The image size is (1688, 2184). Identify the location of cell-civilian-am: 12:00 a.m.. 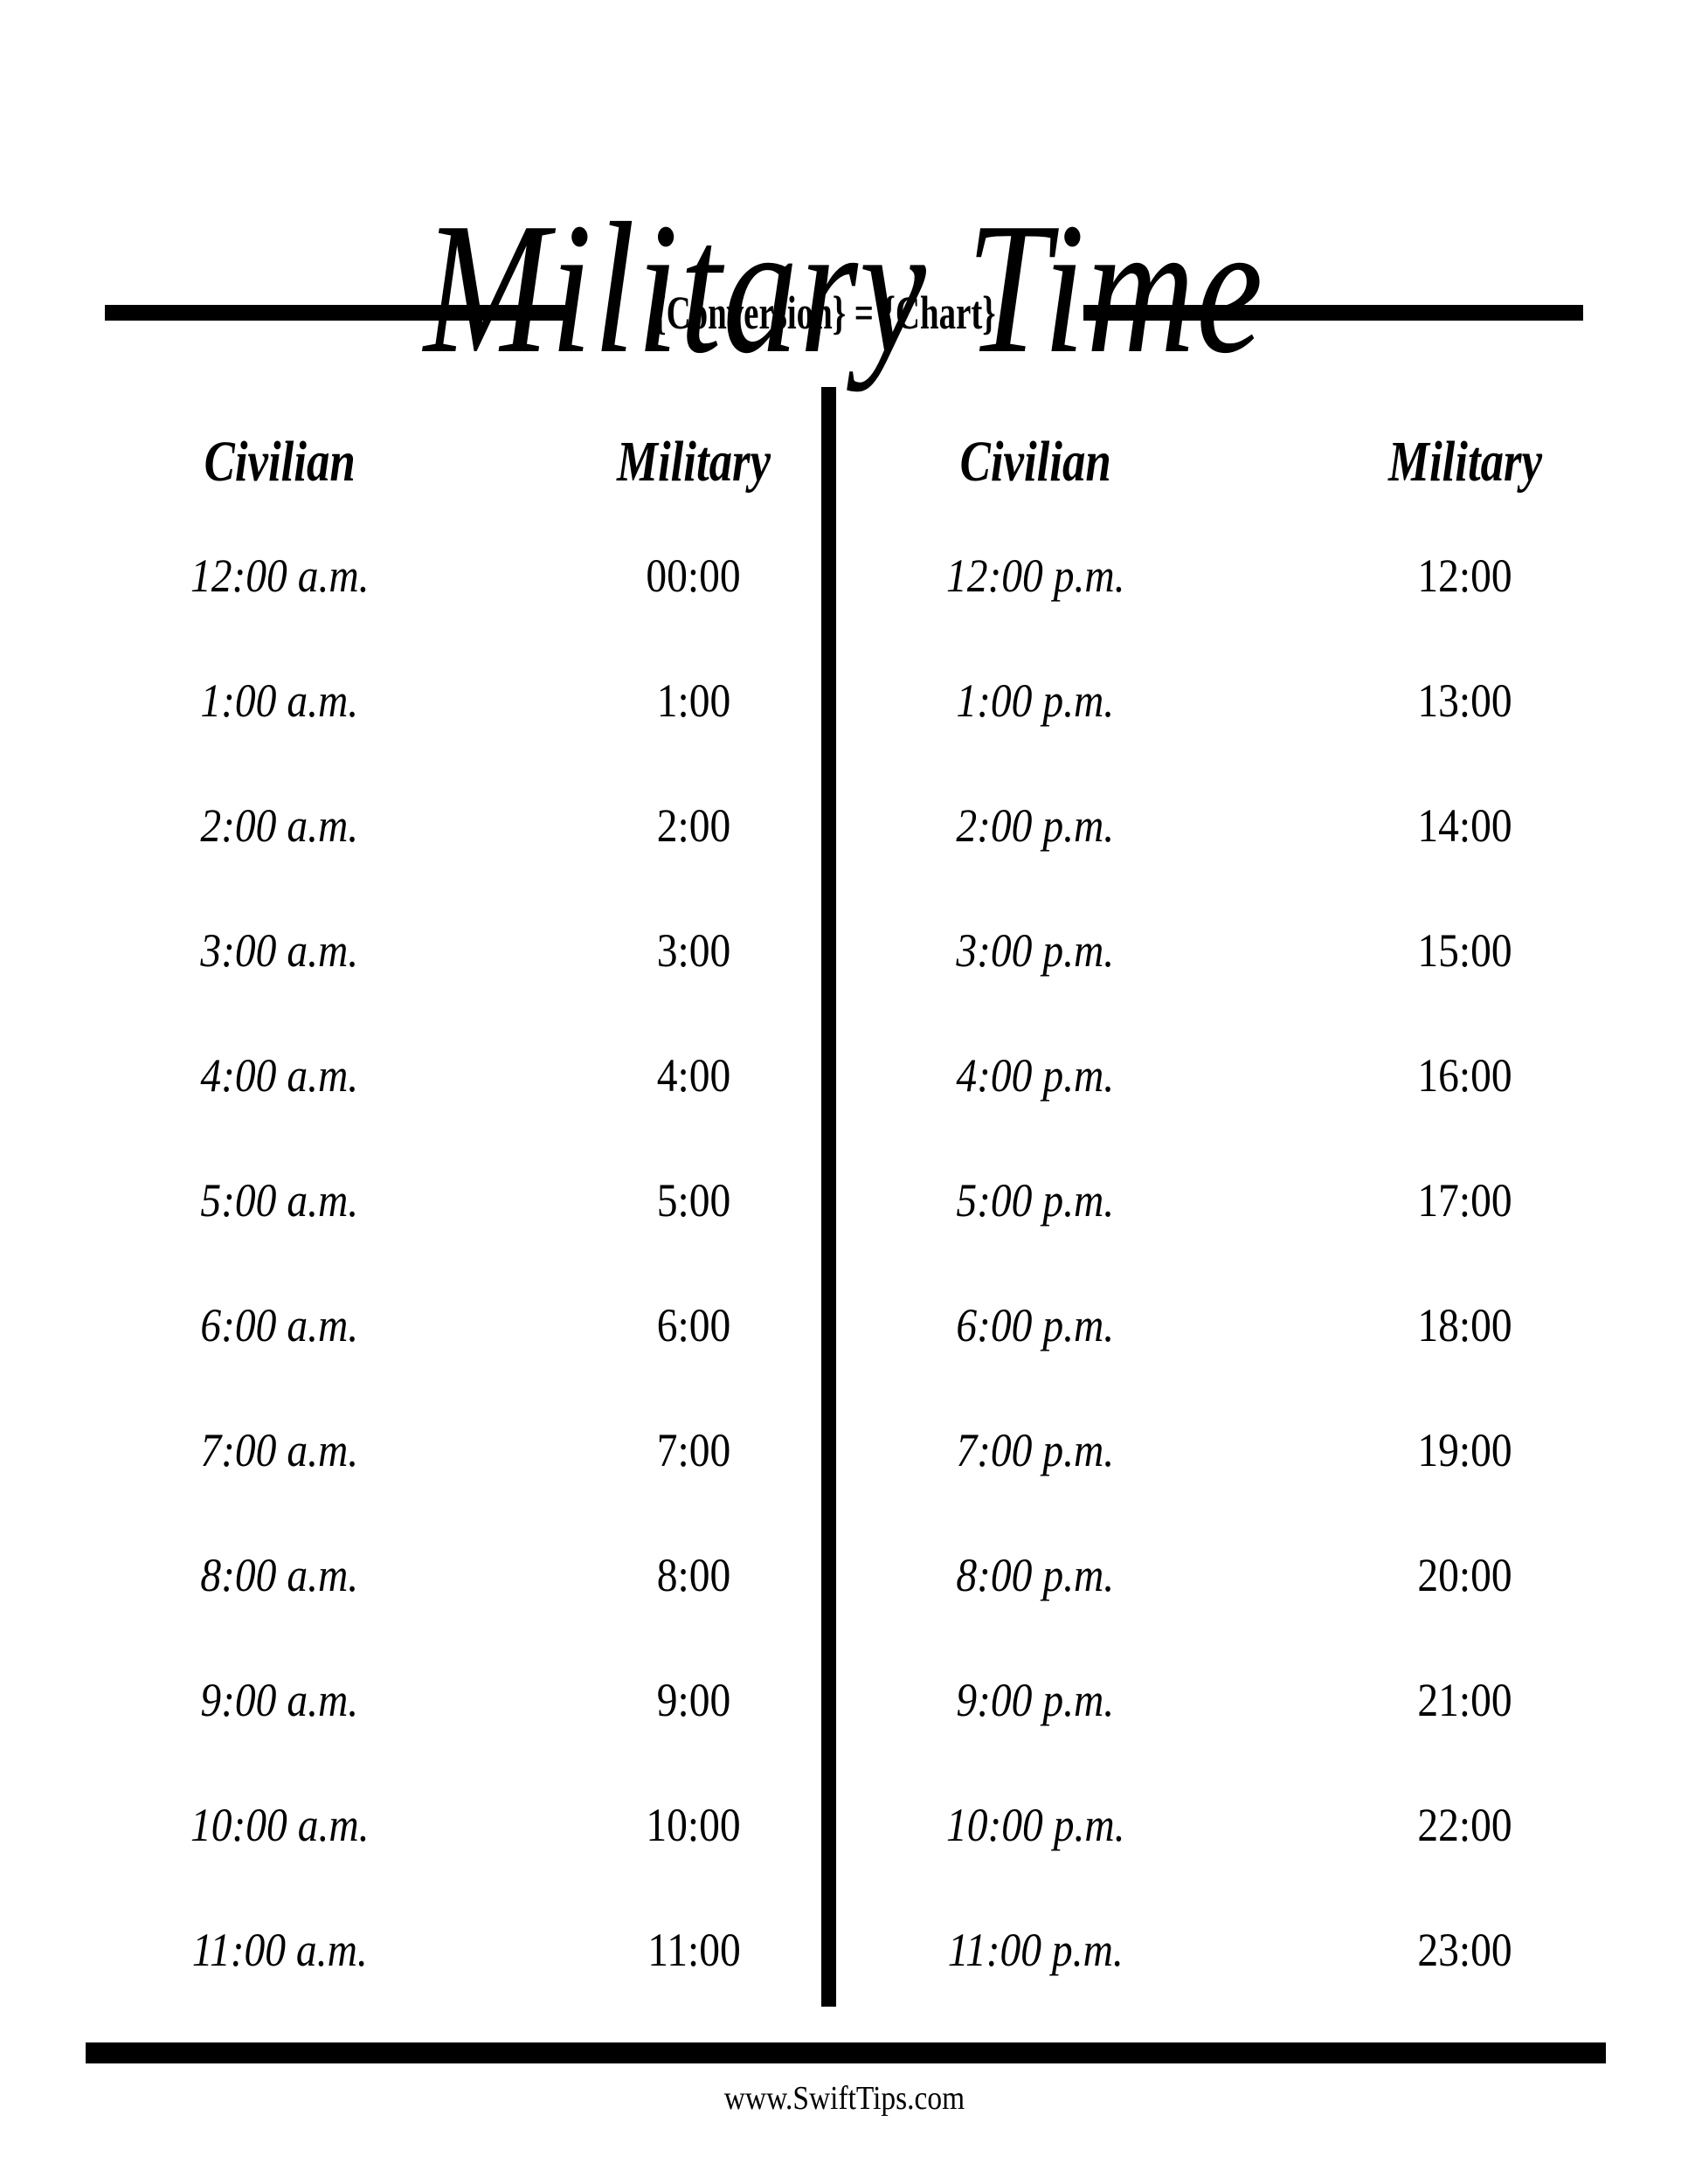
(280, 575).